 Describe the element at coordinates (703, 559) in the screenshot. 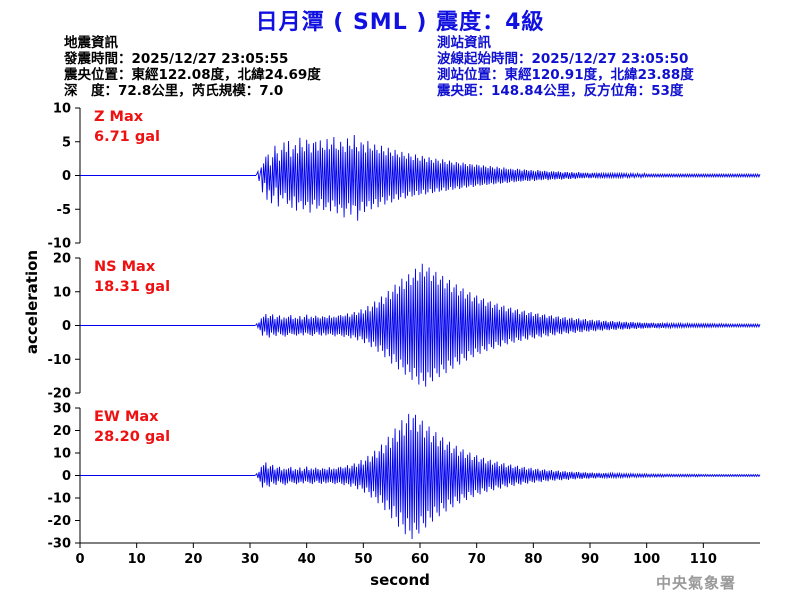

I see `x-tick-label: 110` at that location.